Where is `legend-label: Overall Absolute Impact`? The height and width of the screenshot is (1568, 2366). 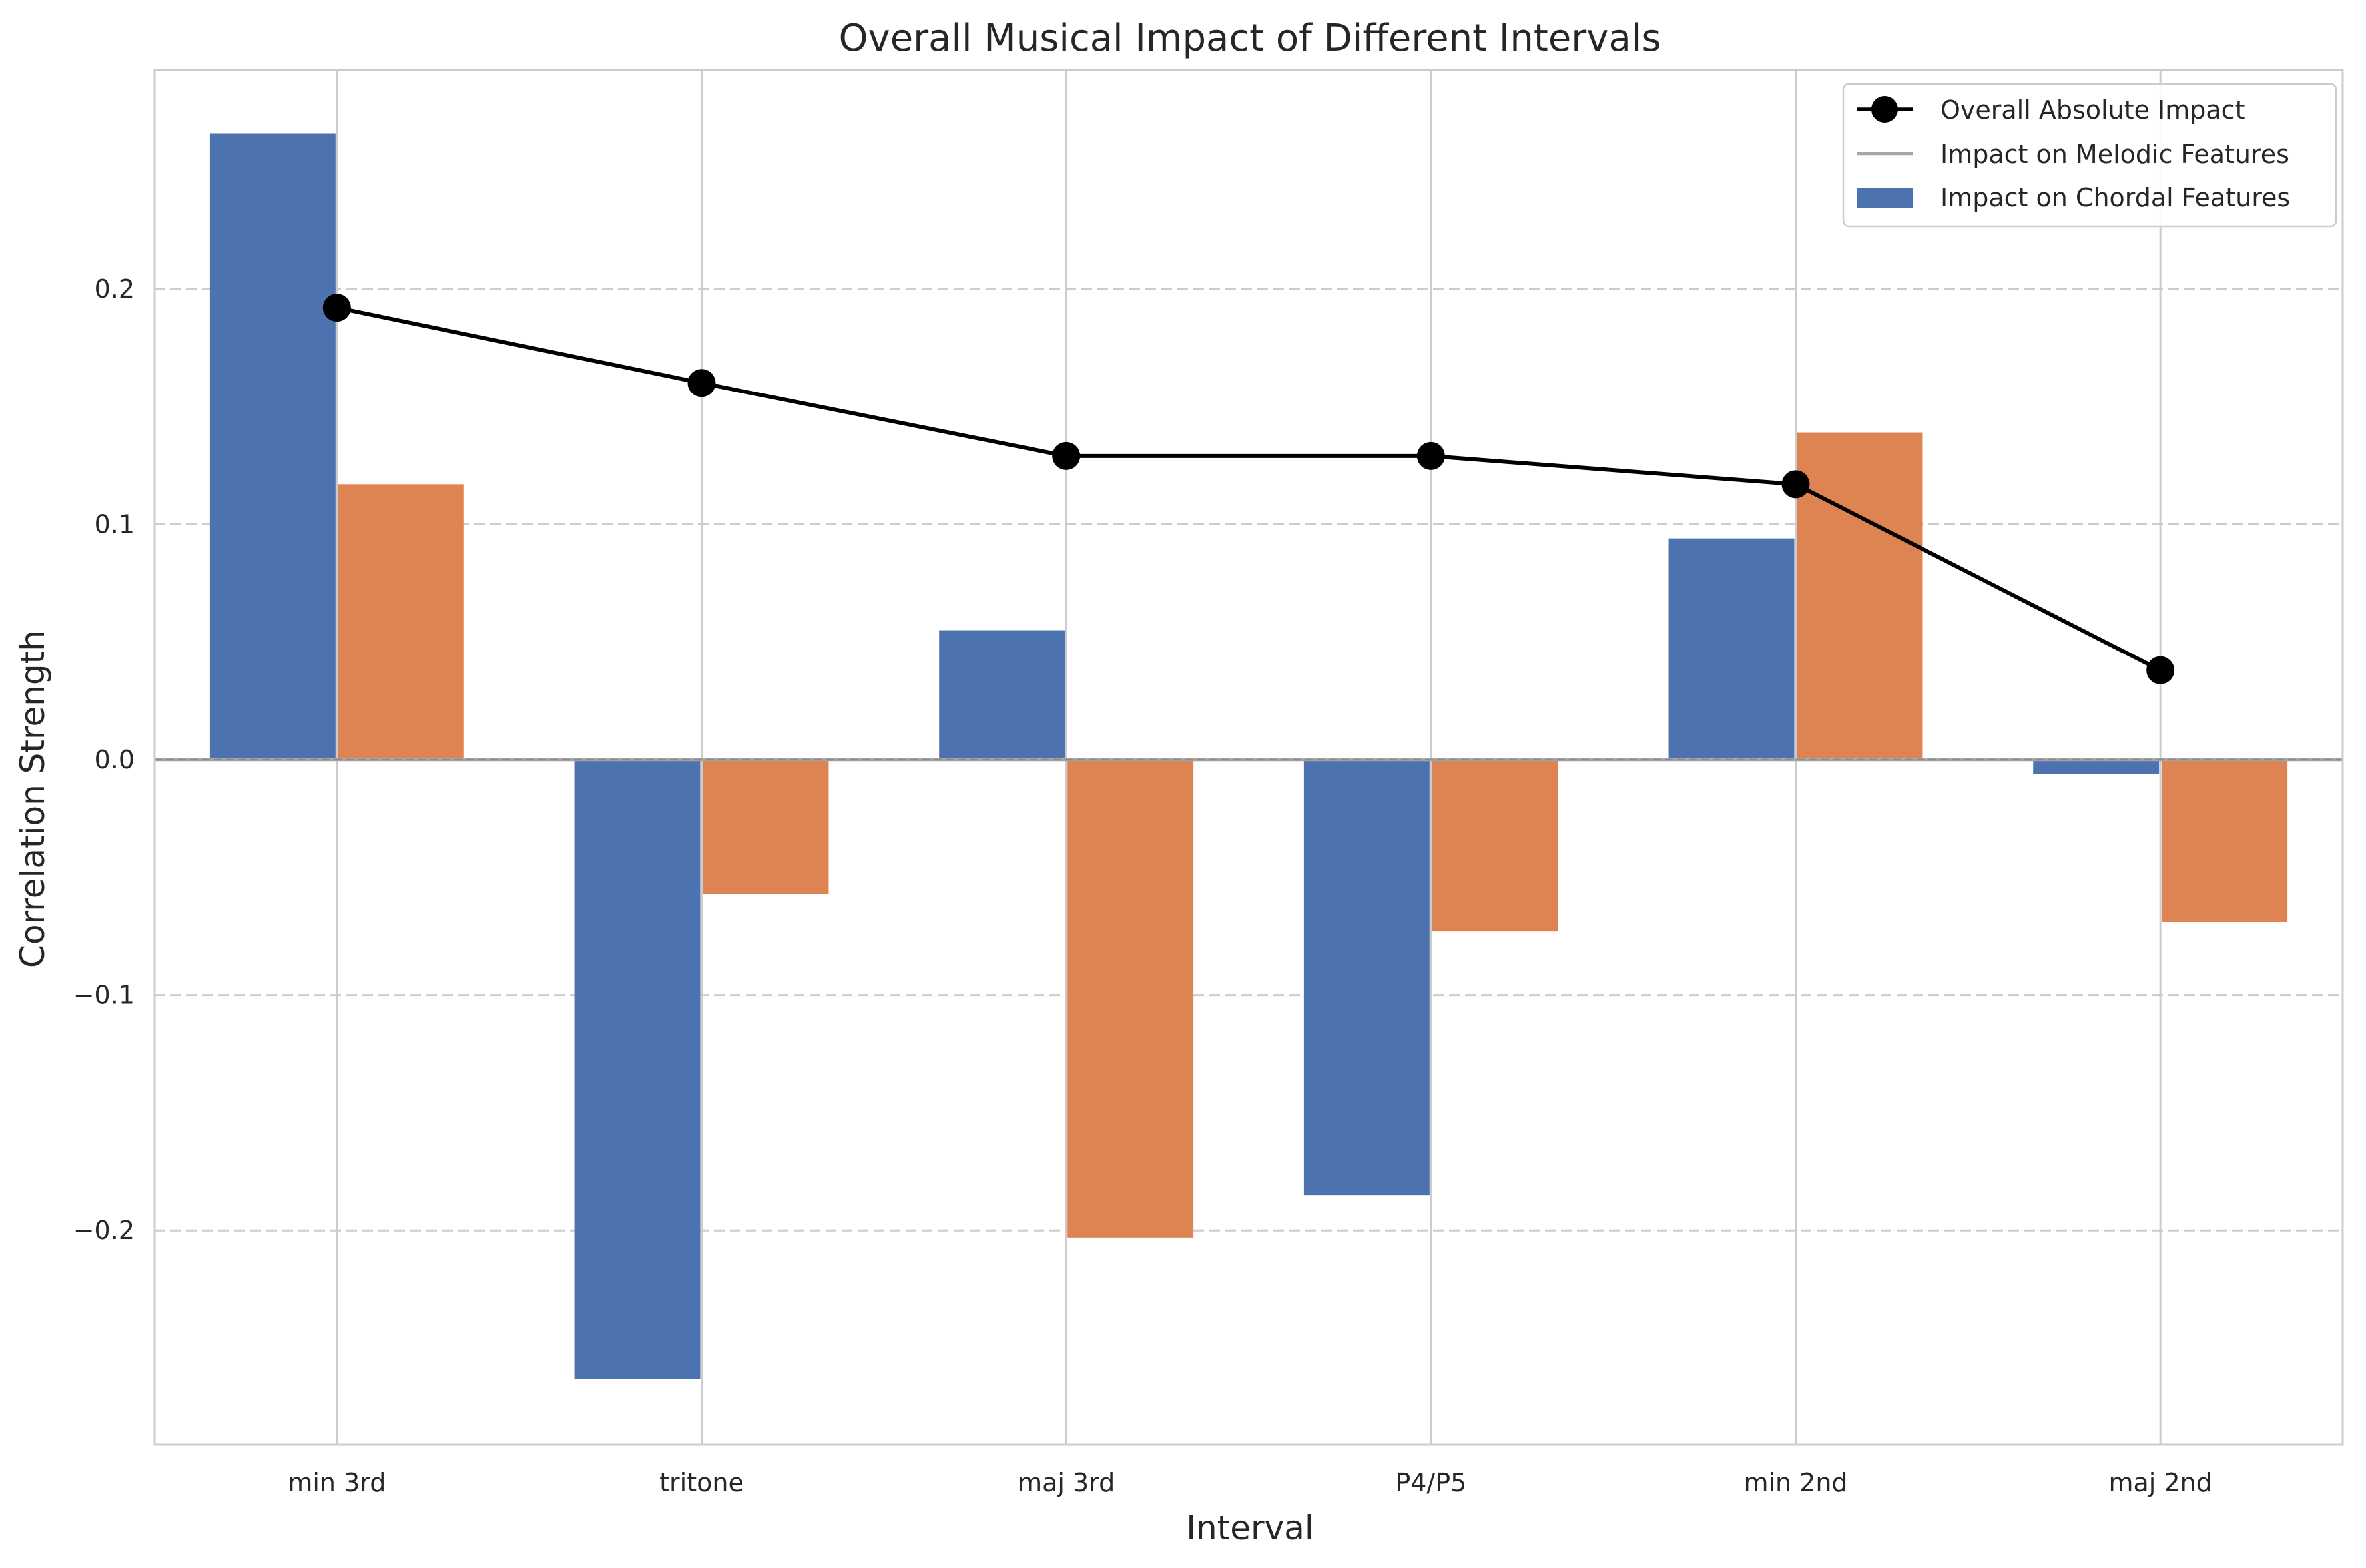
legend-label: Overall Absolute Impact is located at coordinates (2092, 110).